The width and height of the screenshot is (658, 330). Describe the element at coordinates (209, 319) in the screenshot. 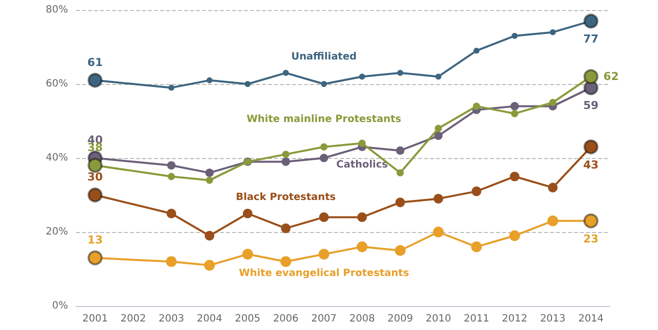

I see `x-tick-label: 2004` at that location.